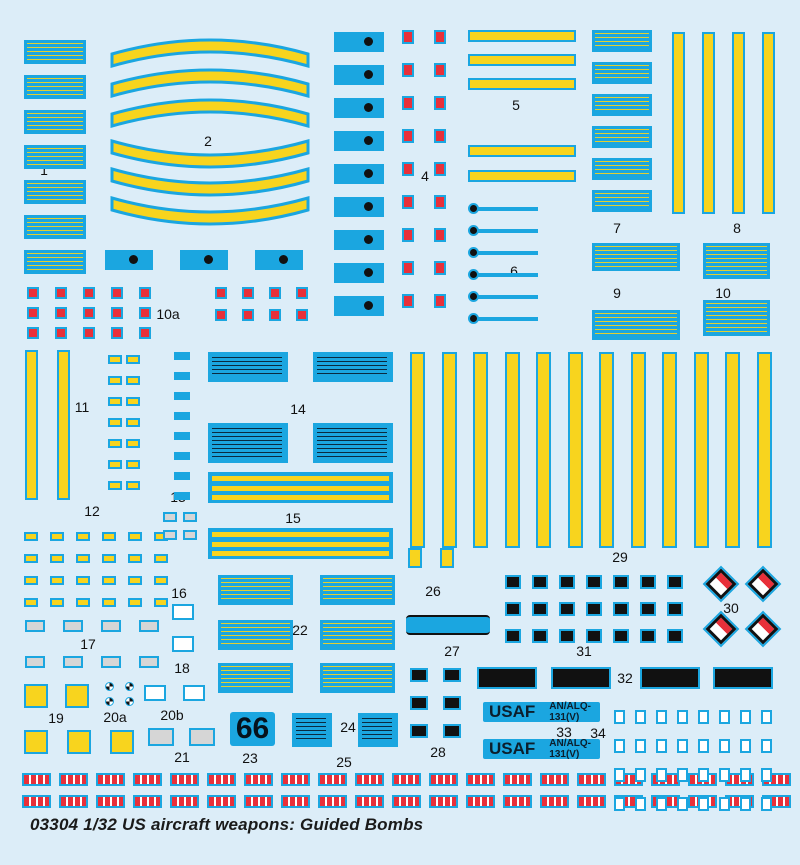 This screenshot has height=865, width=800. What do you see at coordinates (625, 678) in the screenshot?
I see `decal-number-label: 32` at bounding box center [625, 678].